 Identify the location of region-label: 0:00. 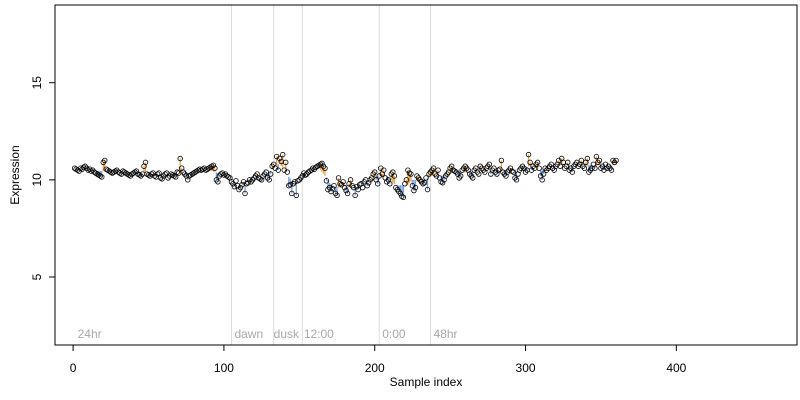
(394, 334).